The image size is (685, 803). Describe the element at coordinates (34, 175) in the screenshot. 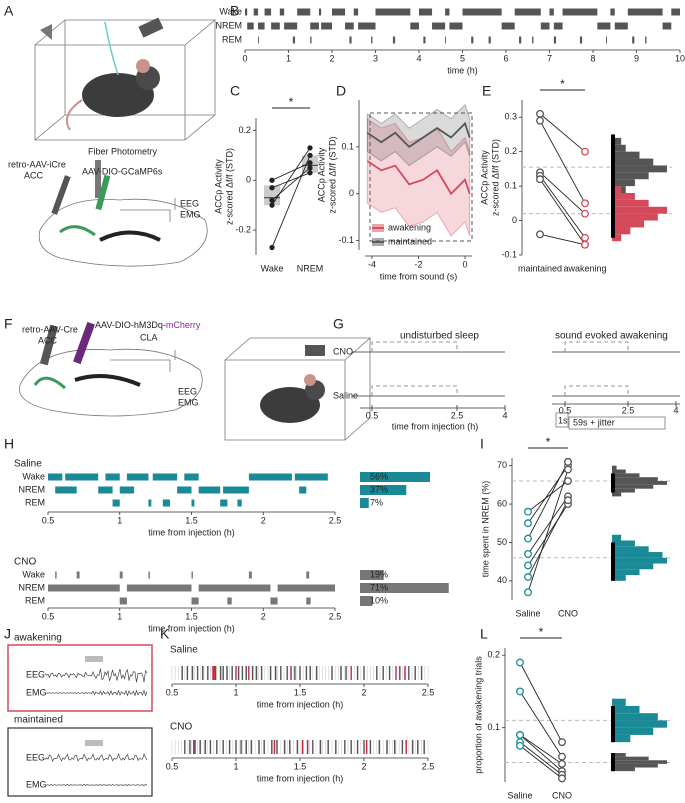

I see `label: ACC` at that location.